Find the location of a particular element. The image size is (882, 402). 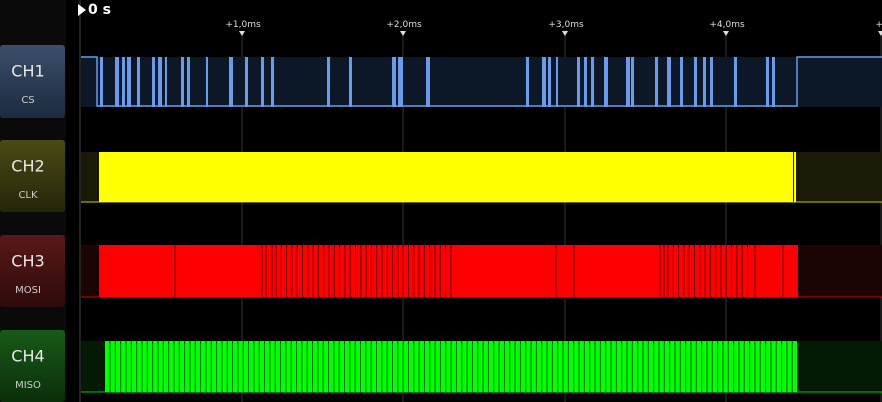

tick-label: +2,0ms is located at coordinates (404, 25).